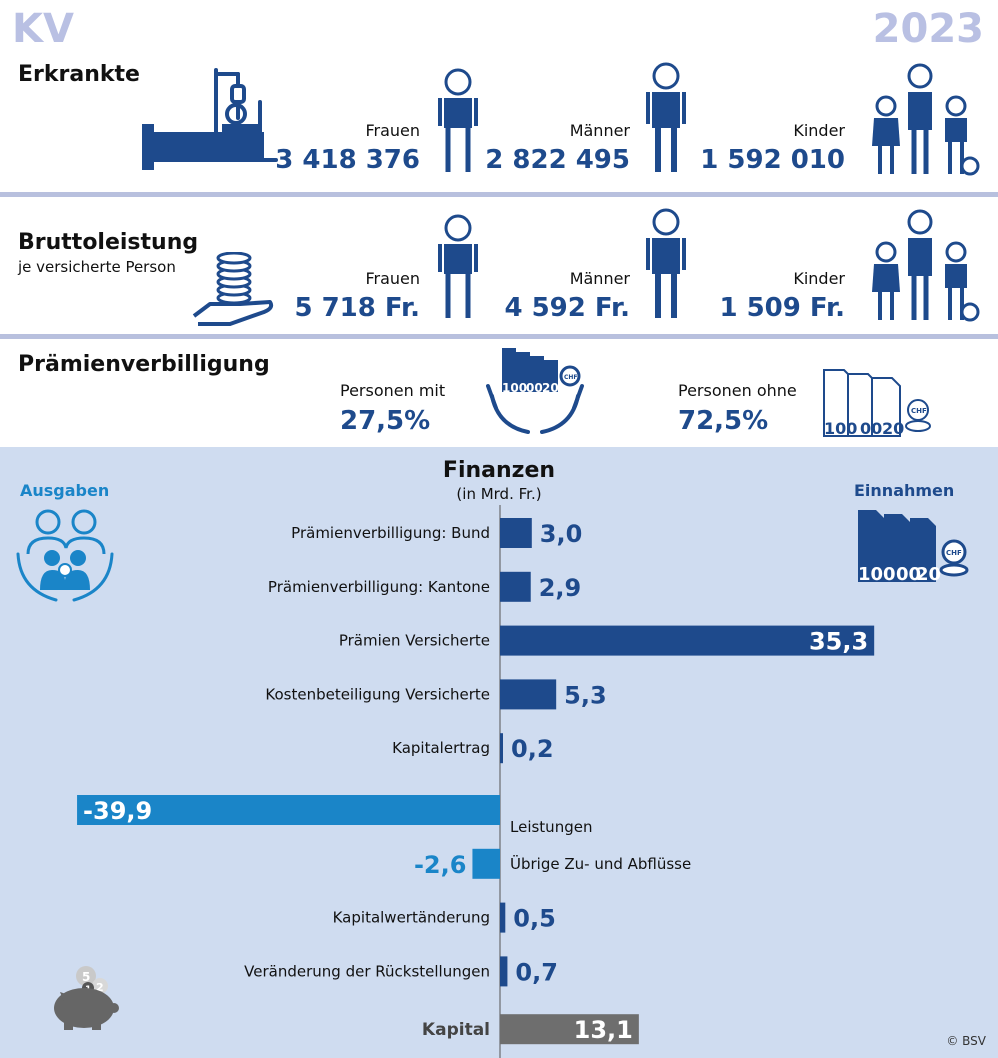 Image resolution: width=998 pixels, height=1058 pixels. Describe the element at coordinates (97, 267) in the screenshot. I see `brutto-subtitle: je versicherte Person` at that location.